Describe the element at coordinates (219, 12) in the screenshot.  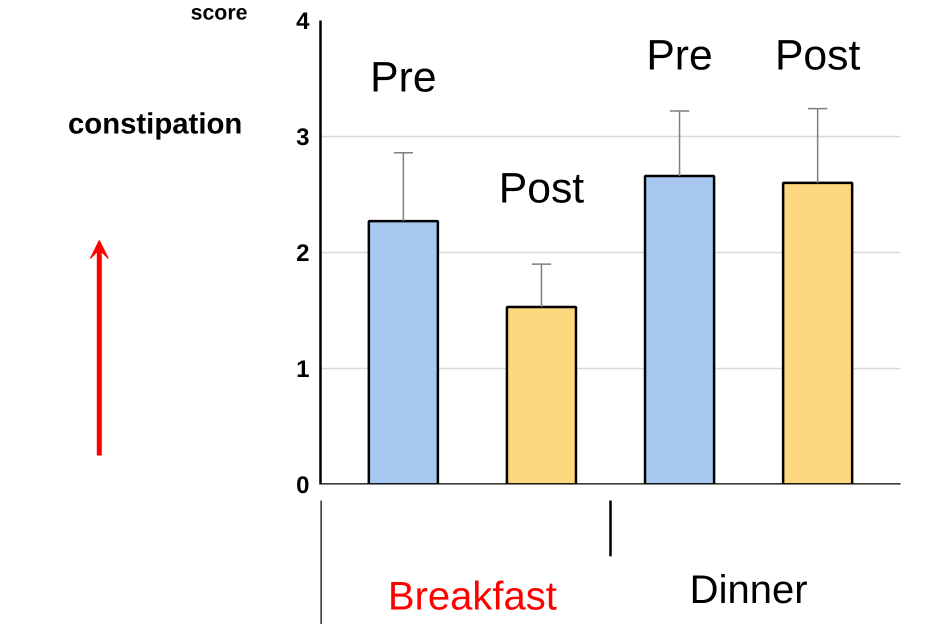
I see `text: score` at that location.